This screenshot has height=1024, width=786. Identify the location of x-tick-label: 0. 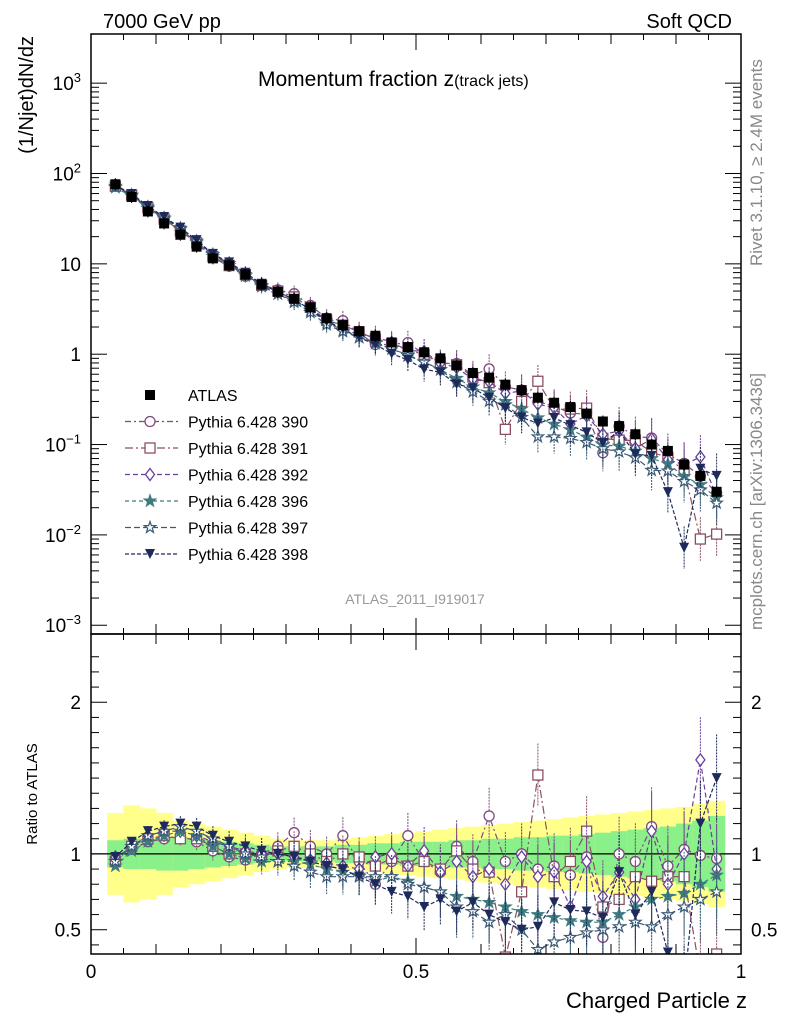
(91, 972).